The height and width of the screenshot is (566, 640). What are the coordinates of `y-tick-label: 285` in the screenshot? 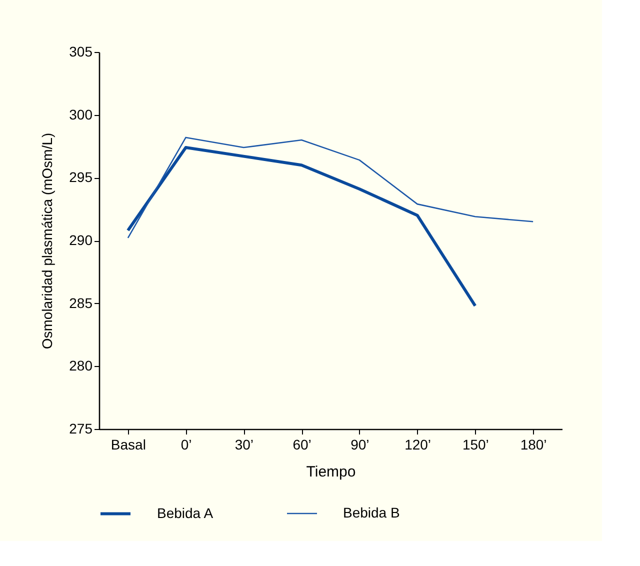 It's located at (81, 302).